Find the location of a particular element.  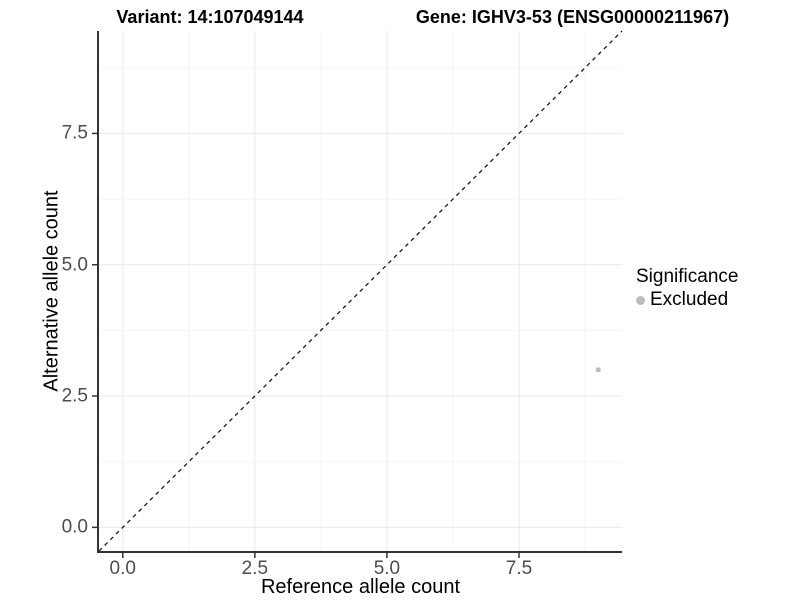

plot-title-variant: Variant: 14:107049144 is located at coordinates (210, 17).